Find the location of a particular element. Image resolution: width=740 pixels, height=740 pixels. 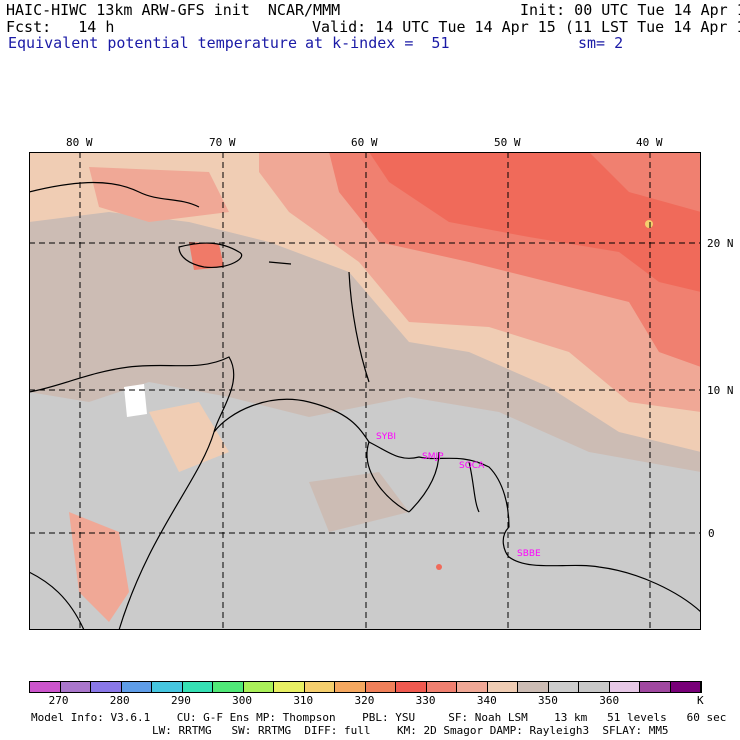

colorbar-tick-label: 320 is located at coordinates (364, 700).